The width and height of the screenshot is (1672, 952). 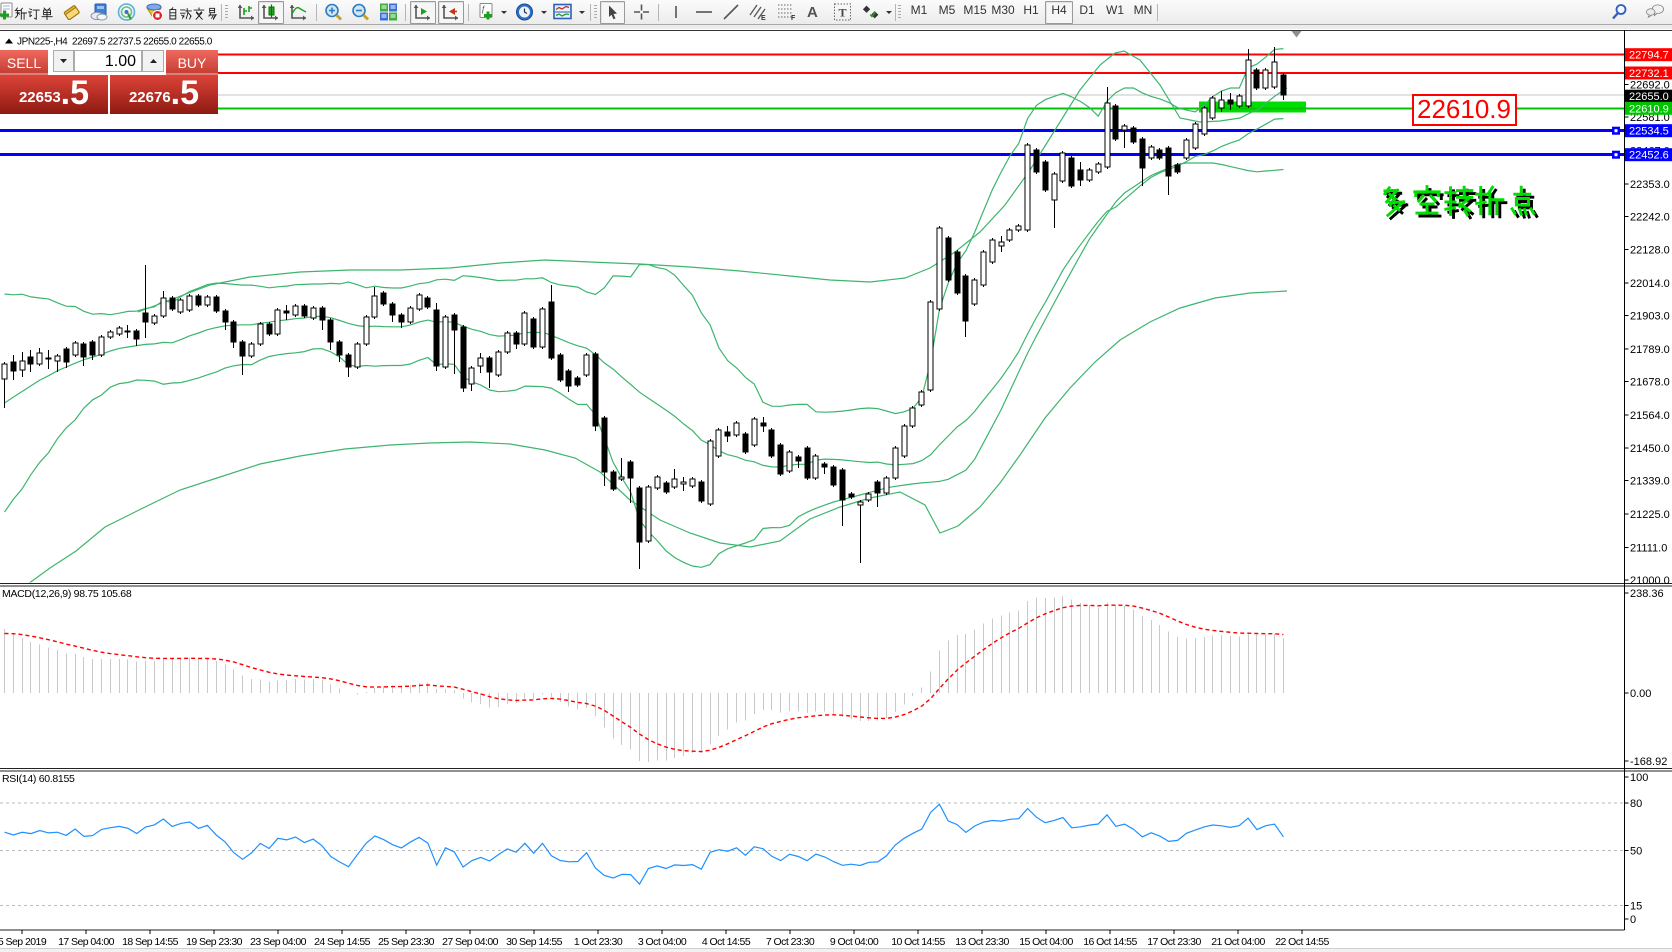 I want to click on svg-text: 22692.0, so click(x=1650, y=86).